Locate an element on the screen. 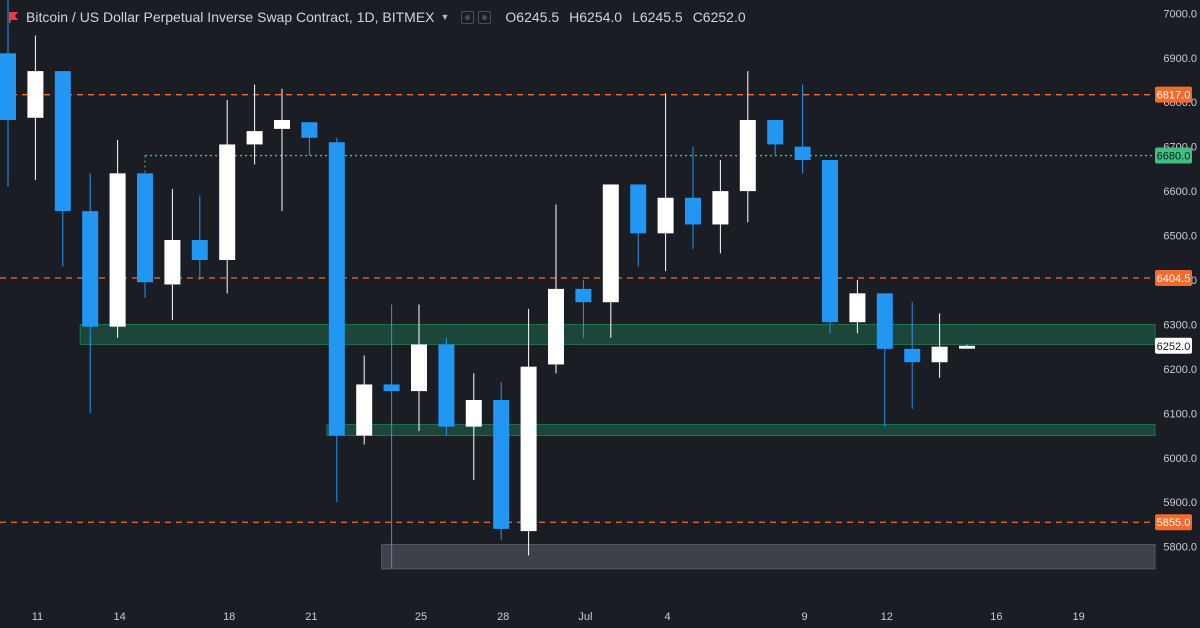 The image size is (1200, 628). time-tick-label: 25 is located at coordinates (421, 617).